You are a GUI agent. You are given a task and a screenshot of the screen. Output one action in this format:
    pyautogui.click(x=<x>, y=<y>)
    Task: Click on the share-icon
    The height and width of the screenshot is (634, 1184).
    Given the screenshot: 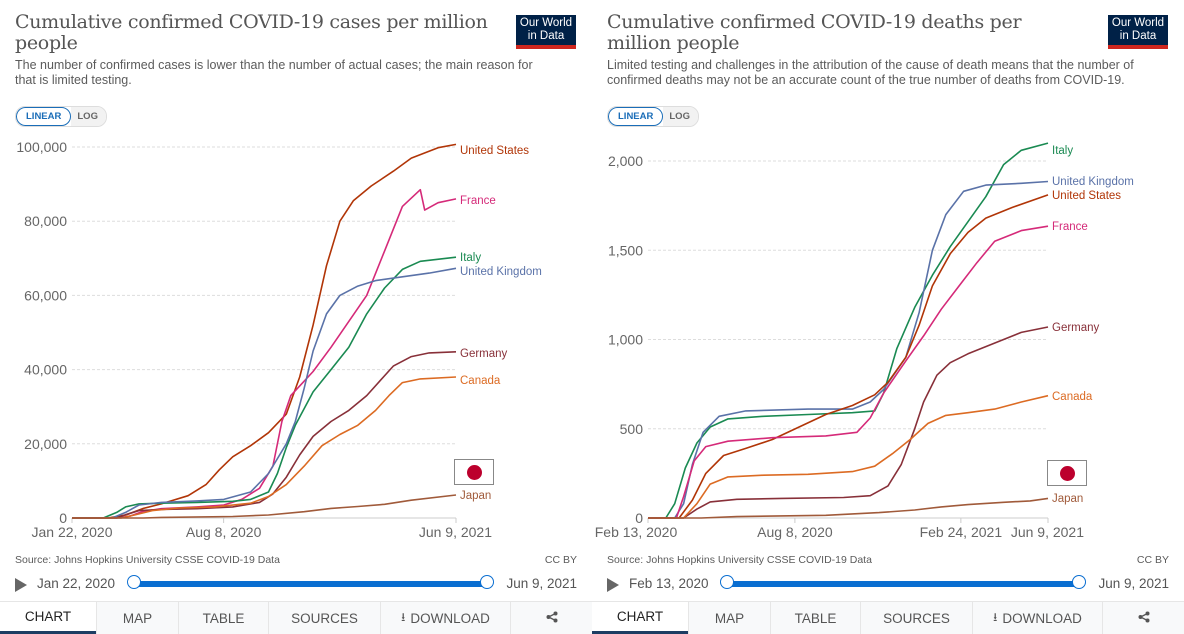 What is the action you would take?
    pyautogui.click(x=552, y=618)
    